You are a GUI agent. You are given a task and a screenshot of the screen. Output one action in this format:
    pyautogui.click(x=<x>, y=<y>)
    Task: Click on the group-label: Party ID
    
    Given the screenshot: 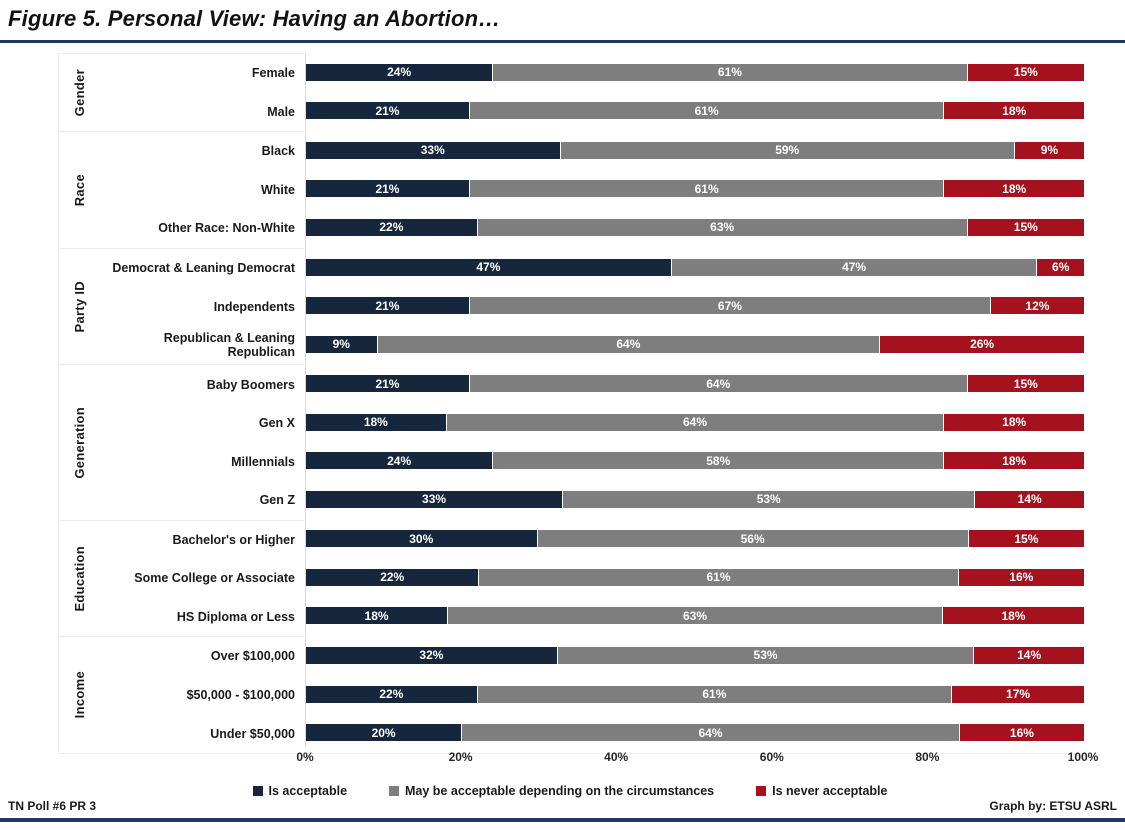 What is the action you would take?
    pyautogui.click(x=79, y=306)
    